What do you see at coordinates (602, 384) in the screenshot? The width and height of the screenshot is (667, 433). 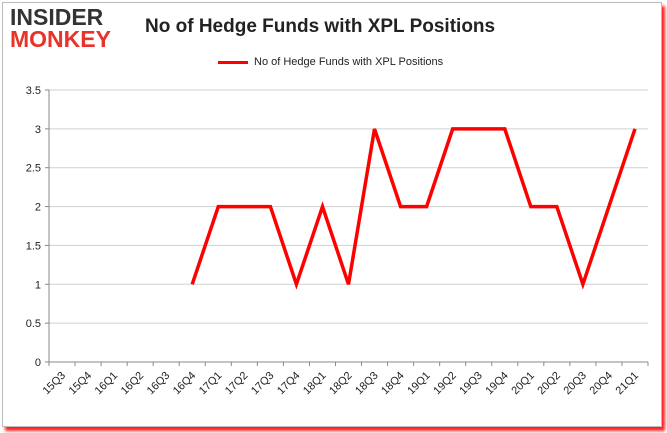 I see `x-tick-label: 20Q4` at bounding box center [602, 384].